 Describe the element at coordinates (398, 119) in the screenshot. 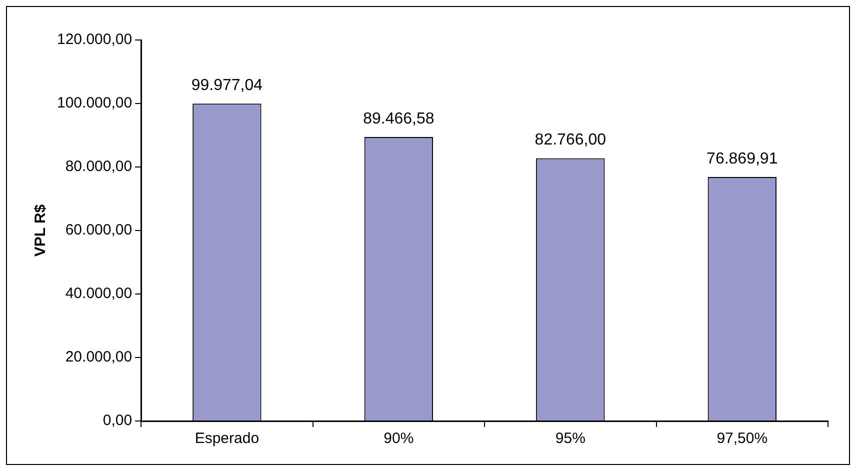

I see `data-label: 89.466,58` at that location.